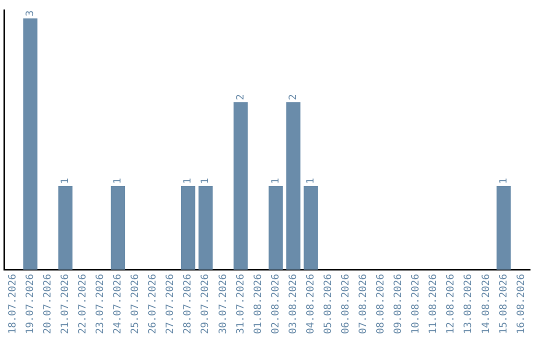  I want to click on x-tick-label: 01.08.2026, so click(258, 304).